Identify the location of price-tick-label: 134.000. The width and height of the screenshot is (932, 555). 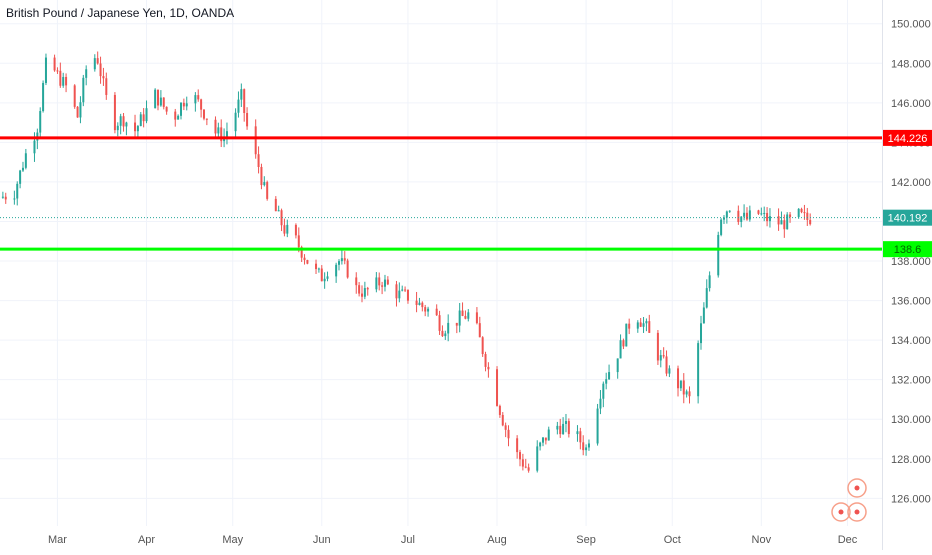
(911, 341).